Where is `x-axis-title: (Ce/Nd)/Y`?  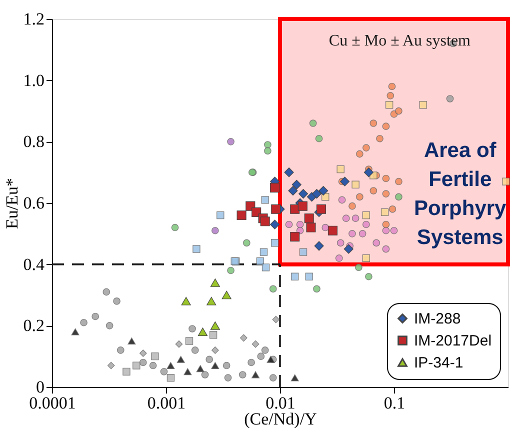
x-axis-title: (Ce/Nd)/Y is located at coordinates (280, 419).